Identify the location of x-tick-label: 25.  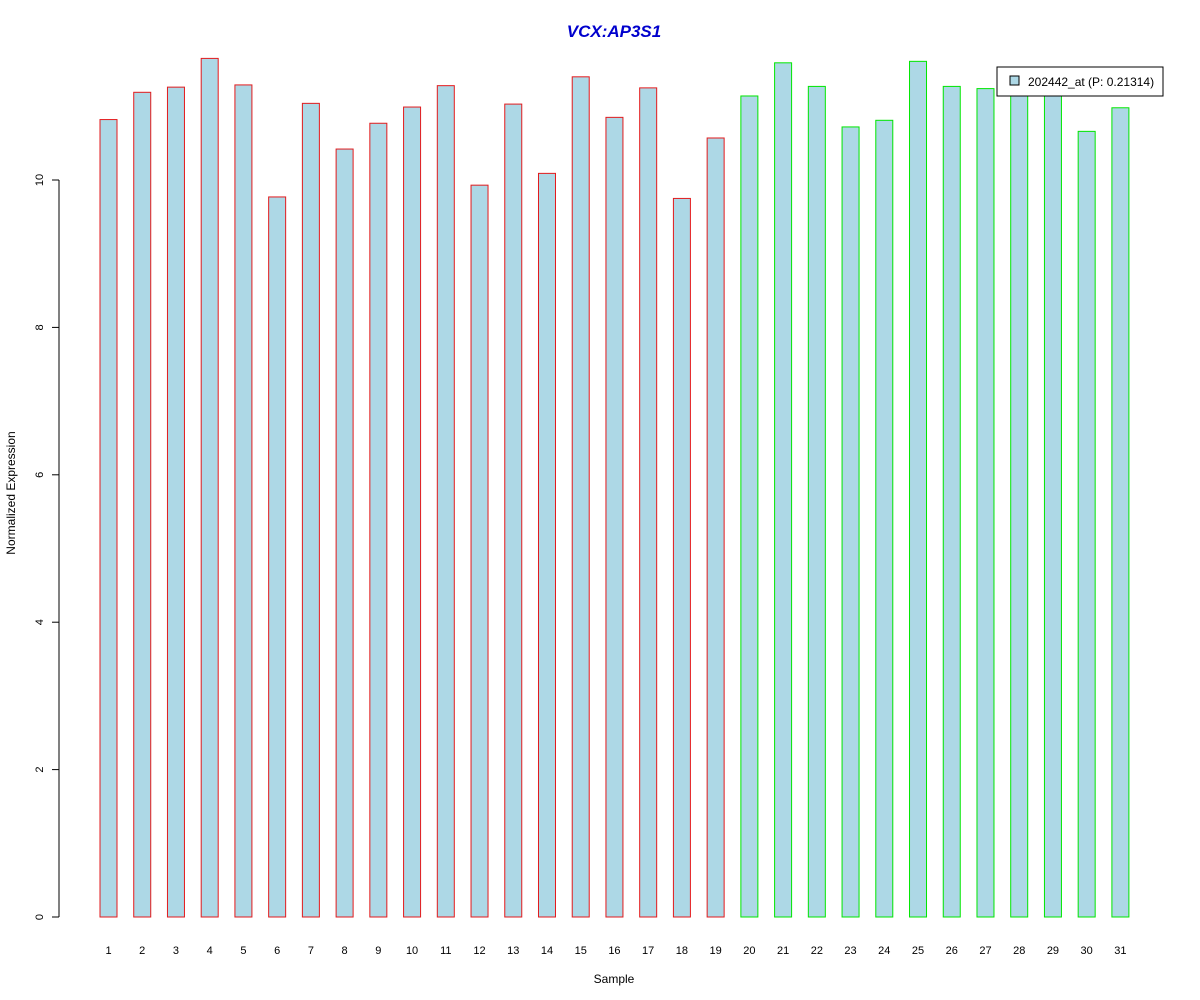
(918, 951).